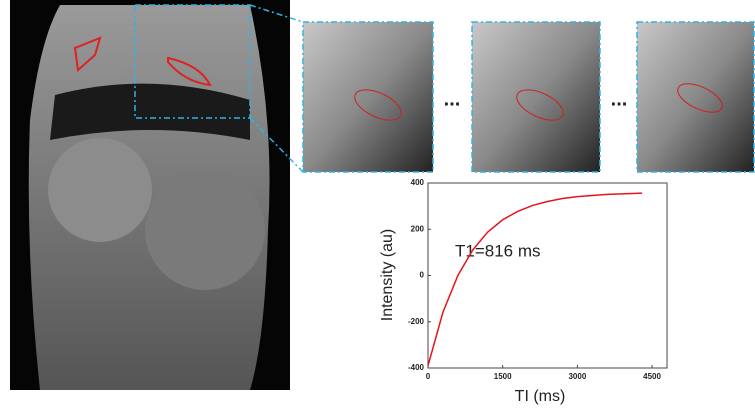 This screenshot has width=755, height=408. What do you see at coordinates (418, 182) in the screenshot?
I see `y-tick-label: 400` at bounding box center [418, 182].